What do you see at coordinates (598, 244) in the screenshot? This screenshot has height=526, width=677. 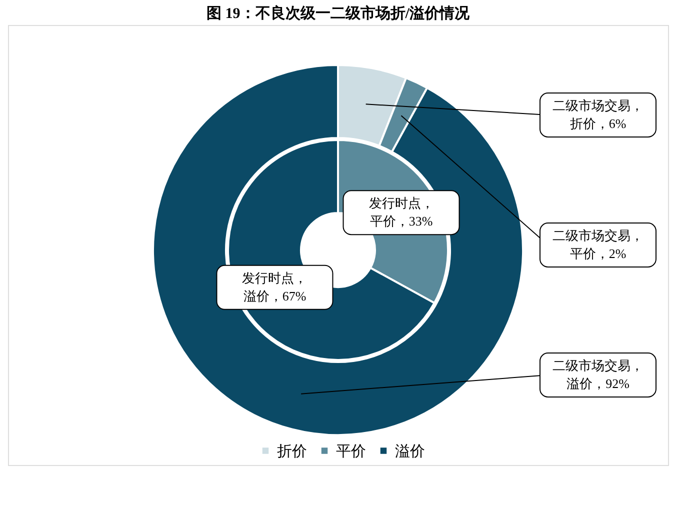 I see `data-label: 二级市场交易，平价，2%` at bounding box center [598, 244].